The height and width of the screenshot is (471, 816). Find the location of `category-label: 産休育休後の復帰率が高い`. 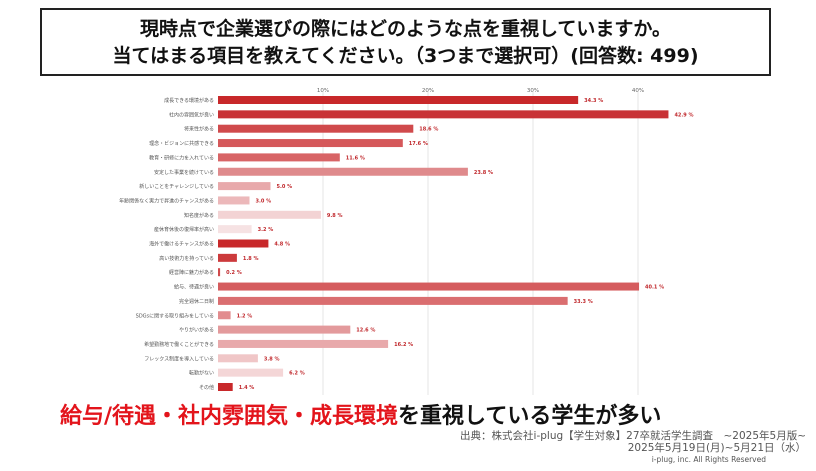

category-label: 産休育休後の復帰率が高い is located at coordinates (184, 229).